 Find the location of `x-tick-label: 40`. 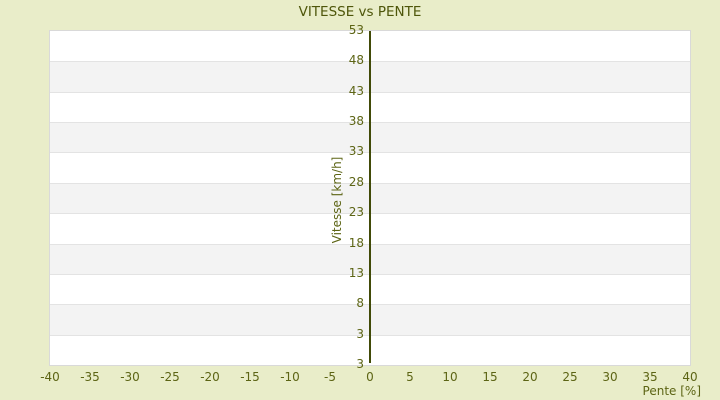

x-tick-label: 40 is located at coordinates (690, 377).